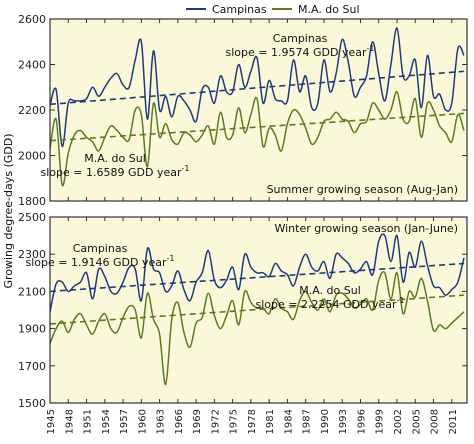 This screenshot has width=474, height=444. I want to click on annotation-slope: slope = 1.6589 GDD year-1, so click(115, 171).